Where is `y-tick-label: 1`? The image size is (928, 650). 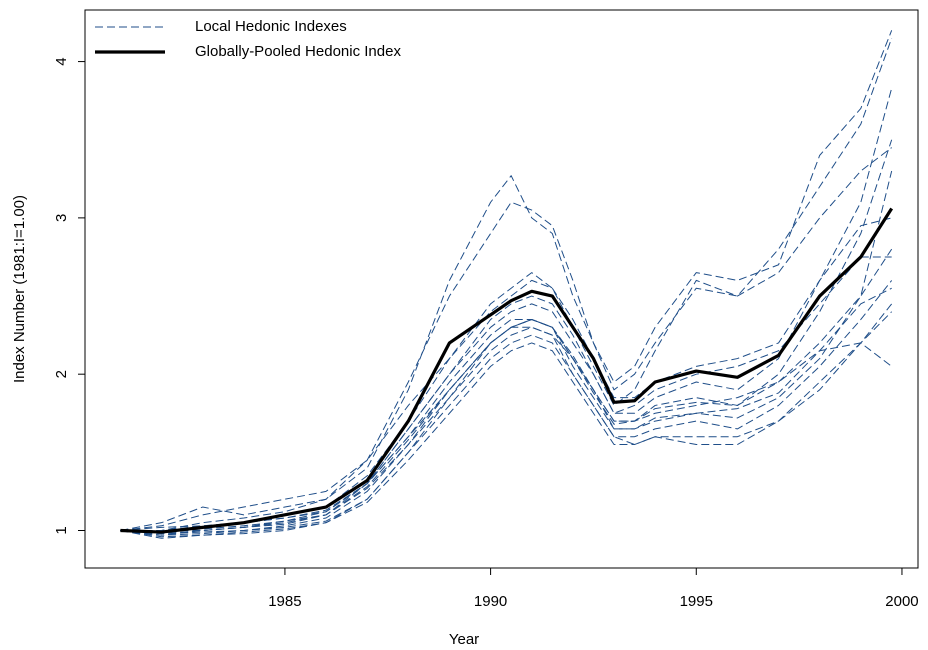 y-tick-label: 1 is located at coordinates (61, 530).